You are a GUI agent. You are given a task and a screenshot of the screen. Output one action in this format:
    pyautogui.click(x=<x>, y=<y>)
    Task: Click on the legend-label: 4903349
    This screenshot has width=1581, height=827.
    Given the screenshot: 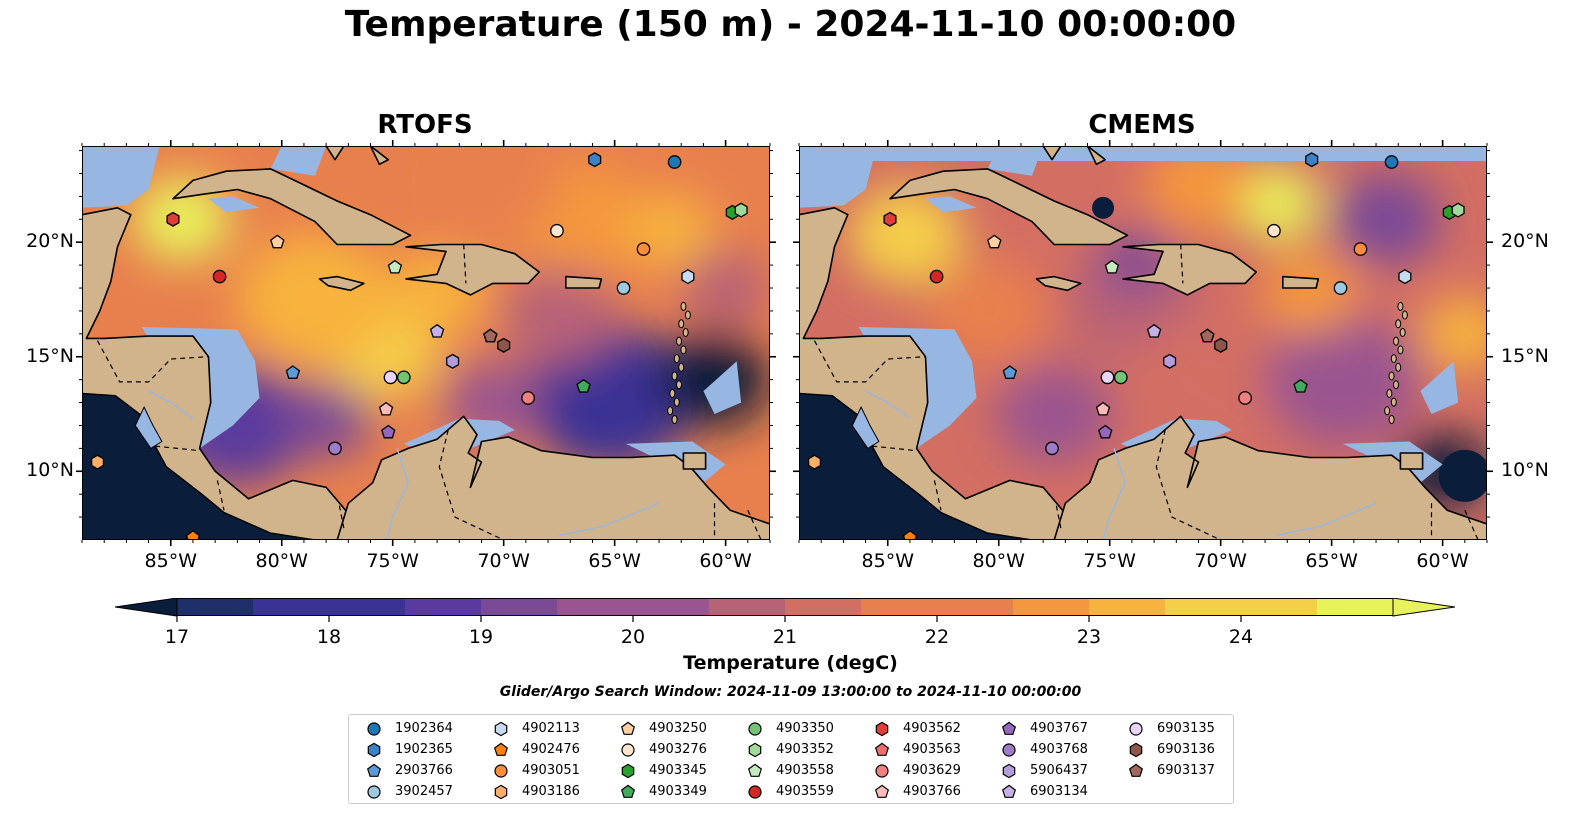 What is the action you would take?
    pyautogui.click(x=678, y=791)
    